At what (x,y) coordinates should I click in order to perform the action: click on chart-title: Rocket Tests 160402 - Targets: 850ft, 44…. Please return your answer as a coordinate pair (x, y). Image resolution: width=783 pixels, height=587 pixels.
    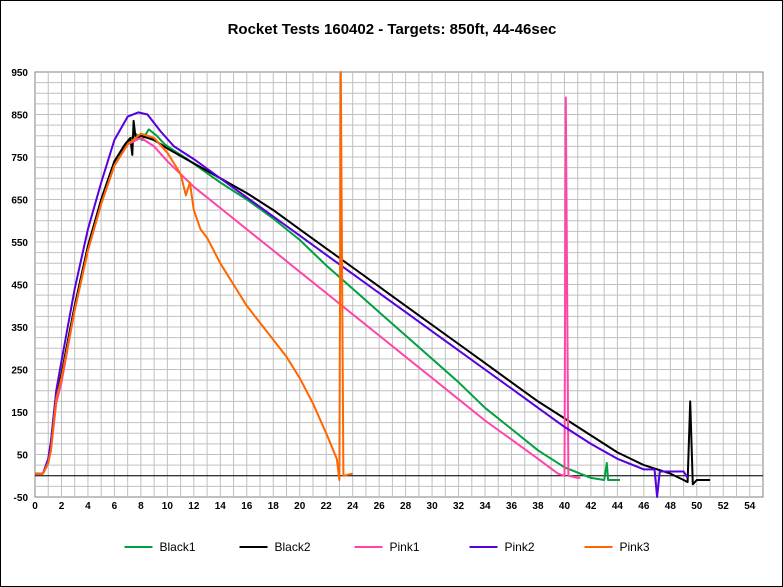
    Looking at the image, I should click on (392, 29).